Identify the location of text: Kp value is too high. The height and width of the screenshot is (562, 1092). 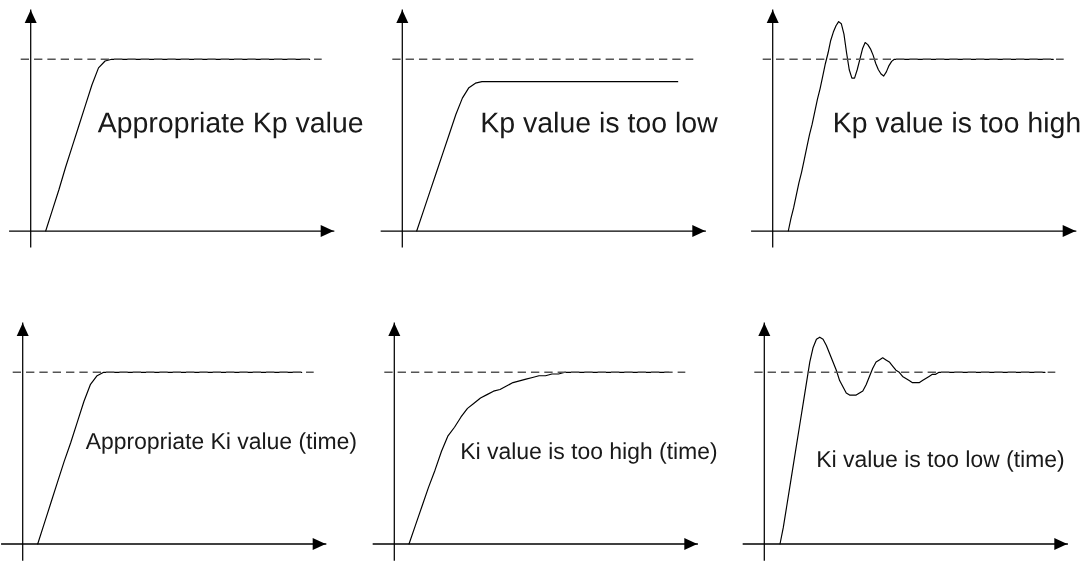
(957, 125).